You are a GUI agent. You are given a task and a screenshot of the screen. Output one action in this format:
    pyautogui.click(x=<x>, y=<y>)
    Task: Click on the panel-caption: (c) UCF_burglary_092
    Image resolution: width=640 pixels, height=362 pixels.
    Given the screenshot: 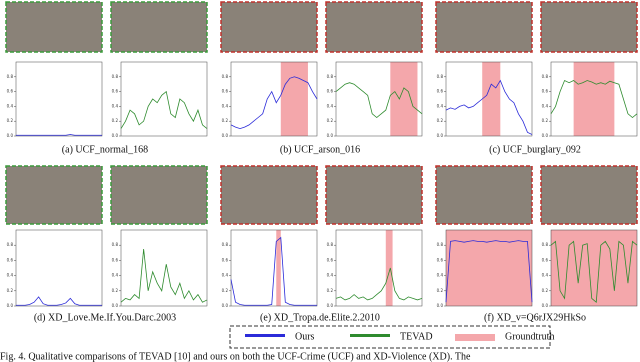 What is the action you would take?
    pyautogui.click(x=535, y=149)
    